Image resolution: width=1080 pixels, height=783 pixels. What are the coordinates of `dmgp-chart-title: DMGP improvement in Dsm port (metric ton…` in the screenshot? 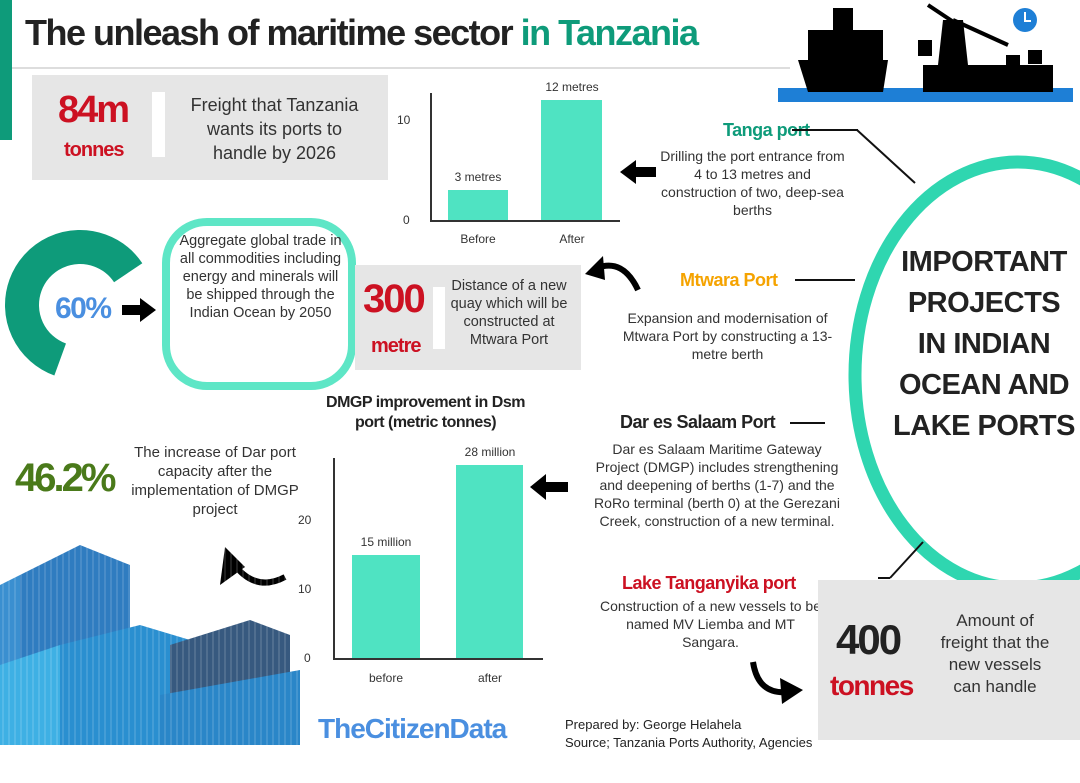 It's located at (425, 412).